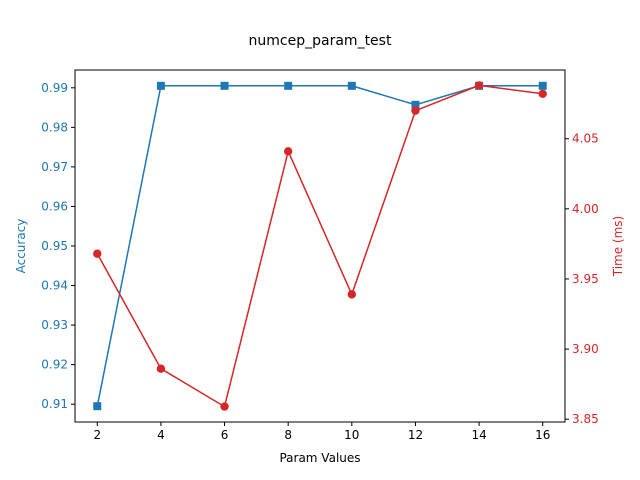 The image size is (640, 480). I want to click on y-left-tick-label: 0.98, so click(54, 127).